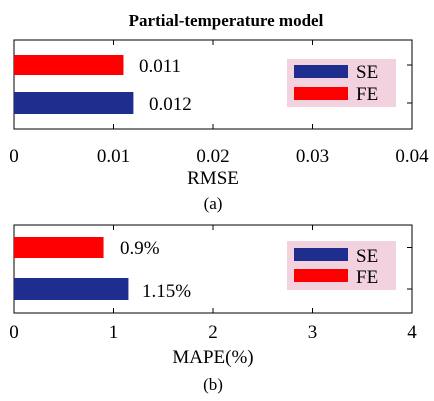 The height and width of the screenshot is (401, 434). What do you see at coordinates (213, 384) in the screenshot?
I see `subcaption-b: (b)` at bounding box center [213, 384].